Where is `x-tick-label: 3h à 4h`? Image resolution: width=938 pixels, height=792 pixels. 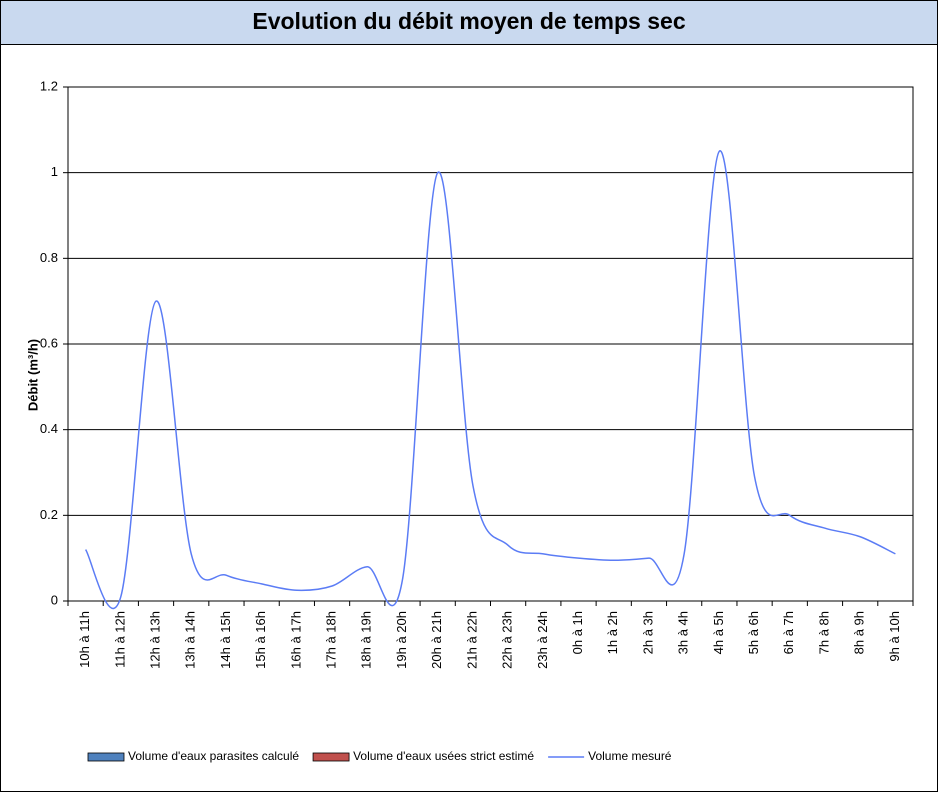 x-tick-label: 3h à 4h is located at coordinates (683, 632).